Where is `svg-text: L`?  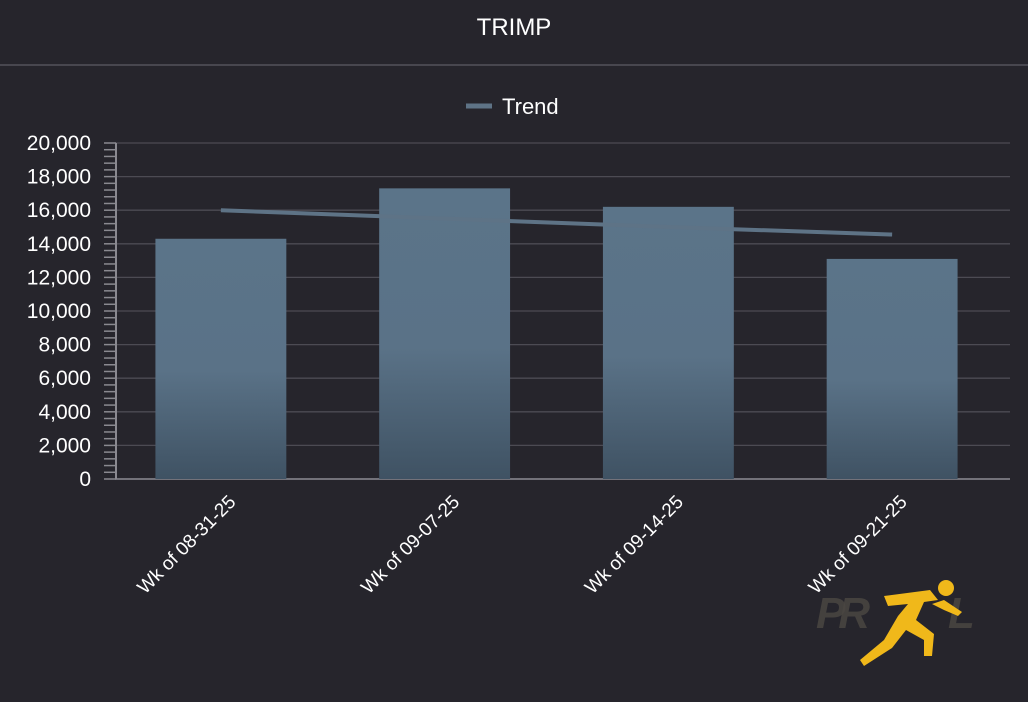 svg-text: L is located at coordinates (961, 613).